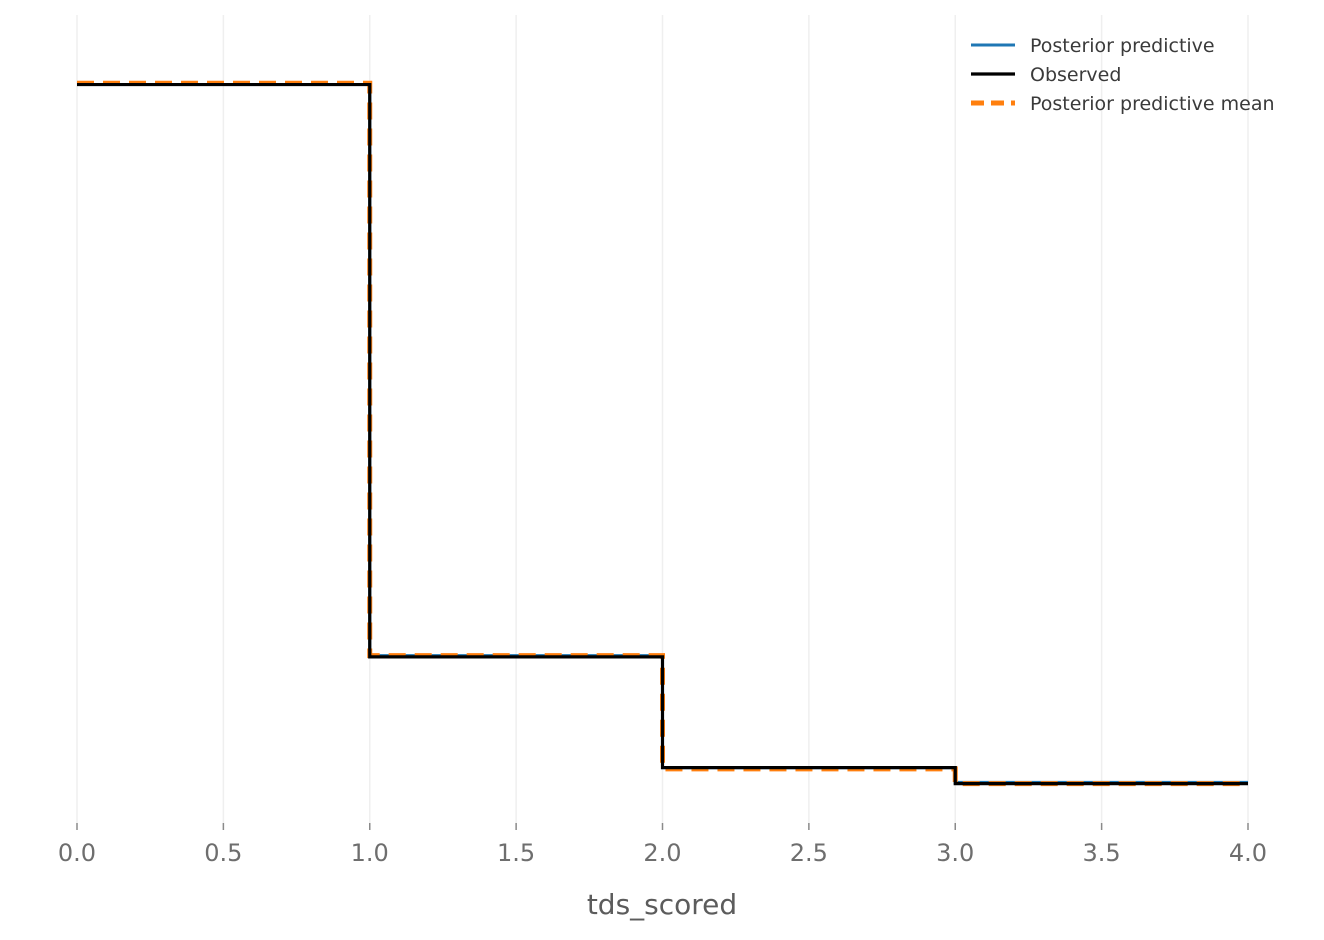 The width and height of the screenshot is (1324, 940). I want to click on legend-label: Posterior predictive, so click(1122, 46).